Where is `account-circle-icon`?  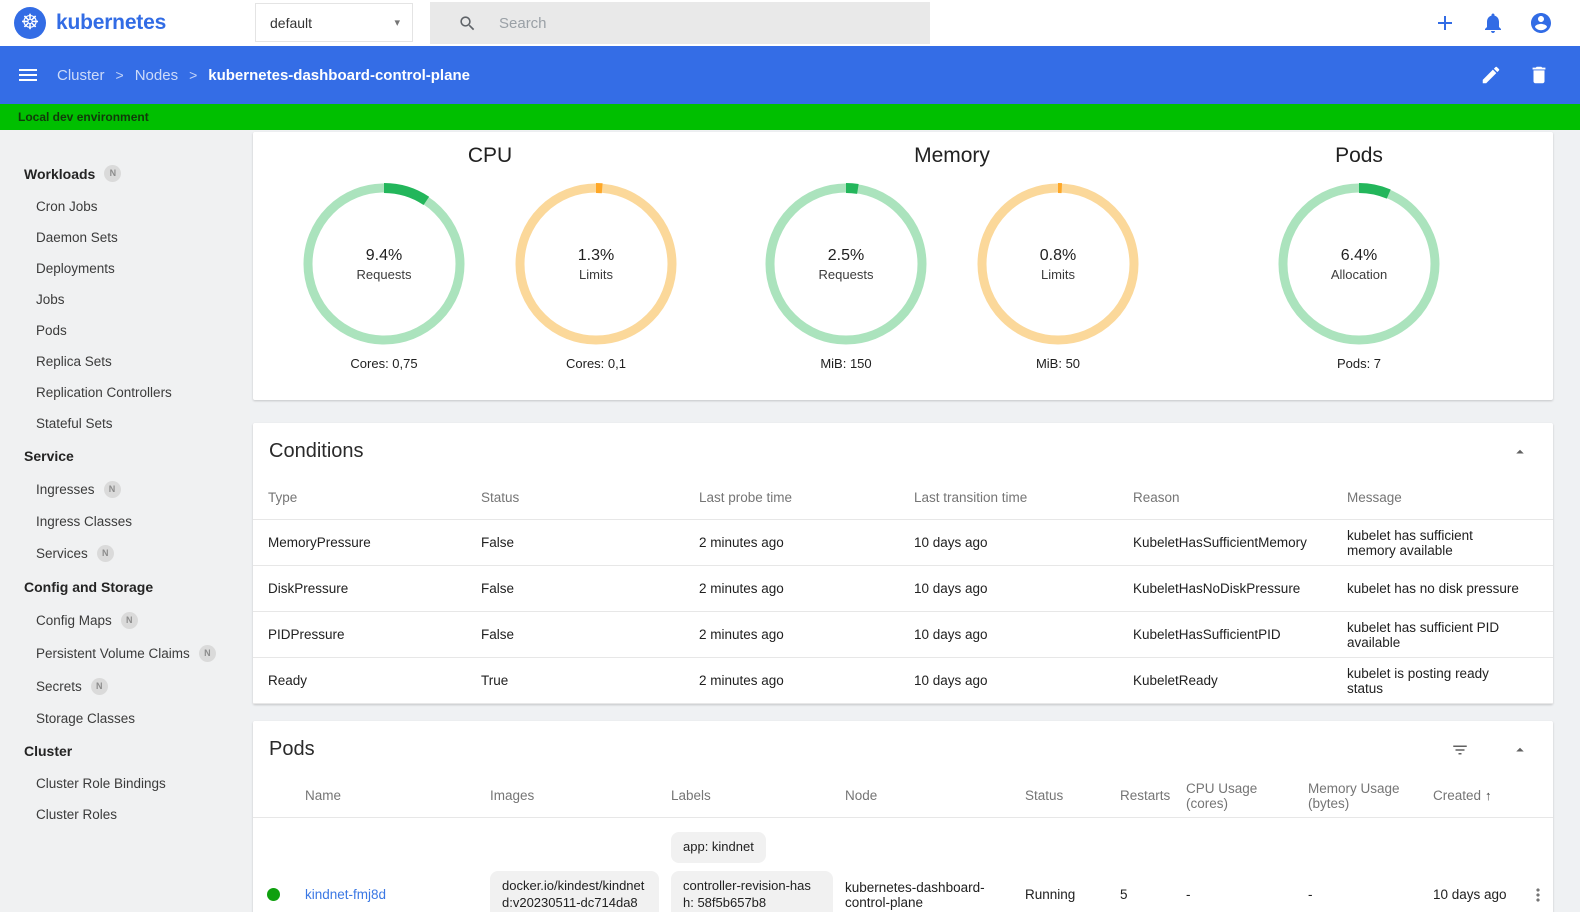
account-circle-icon is located at coordinates (1541, 23).